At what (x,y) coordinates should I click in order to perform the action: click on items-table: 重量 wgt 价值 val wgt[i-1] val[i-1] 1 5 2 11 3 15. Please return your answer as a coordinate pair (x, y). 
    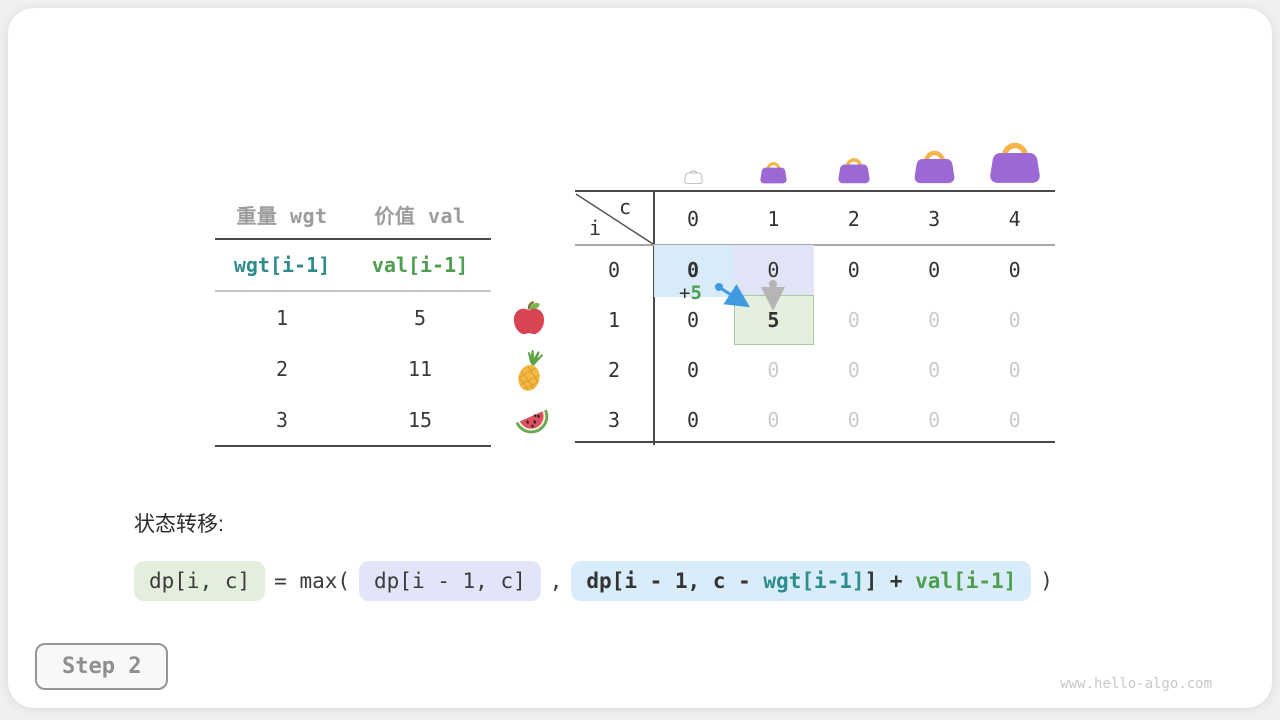
    Looking at the image, I should click on (353, 318).